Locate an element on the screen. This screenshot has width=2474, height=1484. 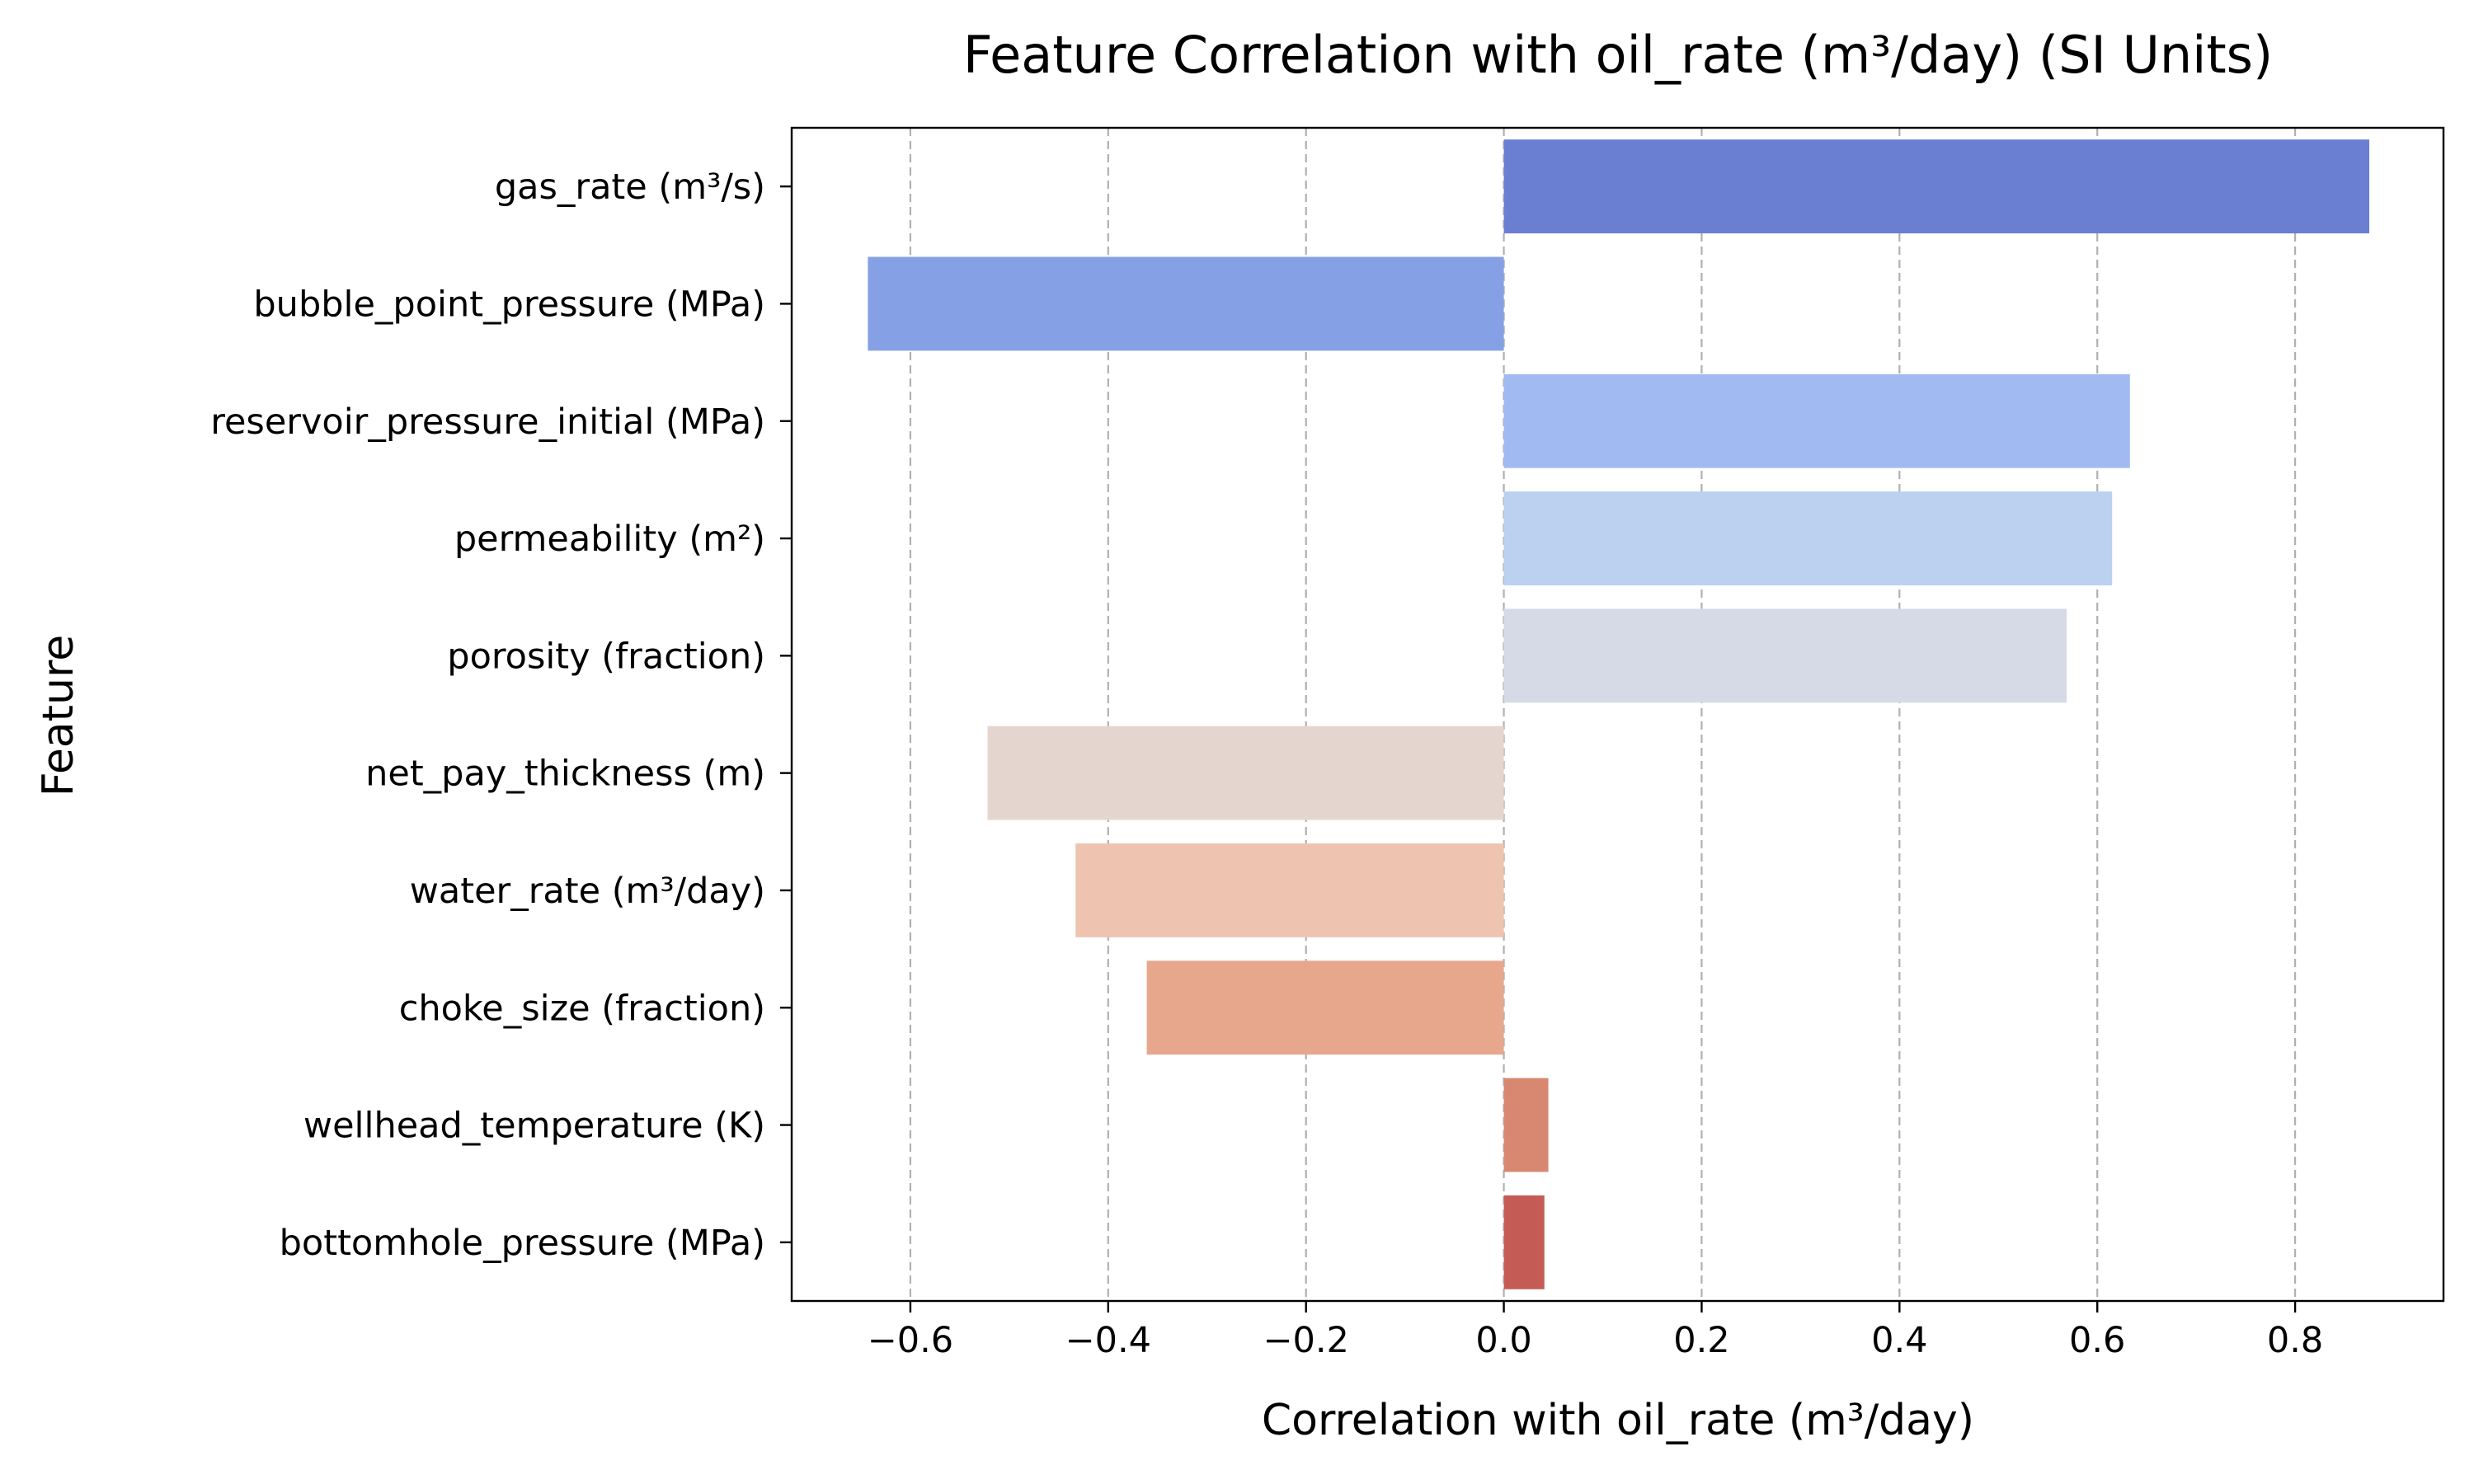
x-tick-label: −0.2 is located at coordinates (1305, 1340).